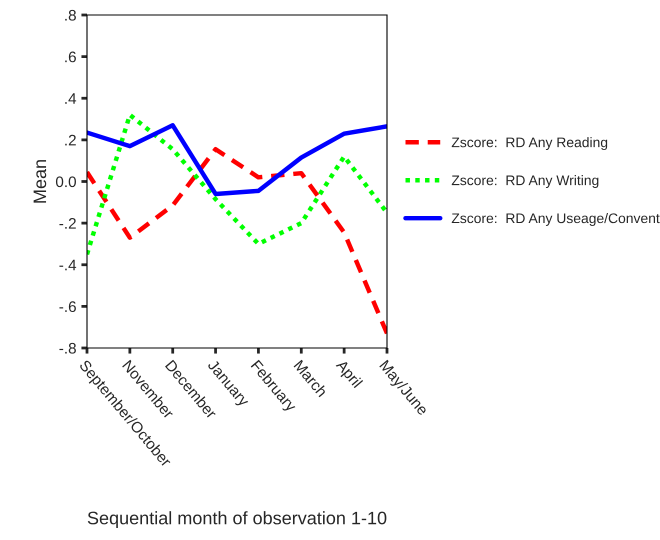  Describe the element at coordinates (67, 265) in the screenshot. I see `y-tick-label: -.4` at that location.